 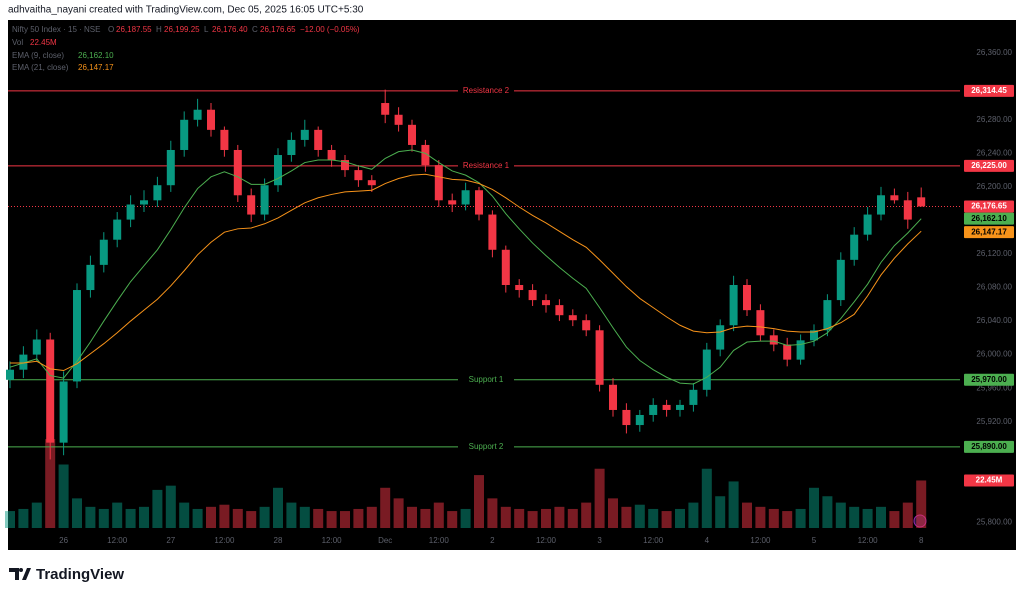 What do you see at coordinates (994, 354) in the screenshot?
I see `y-tick-label: 26,000.00` at bounding box center [994, 354].